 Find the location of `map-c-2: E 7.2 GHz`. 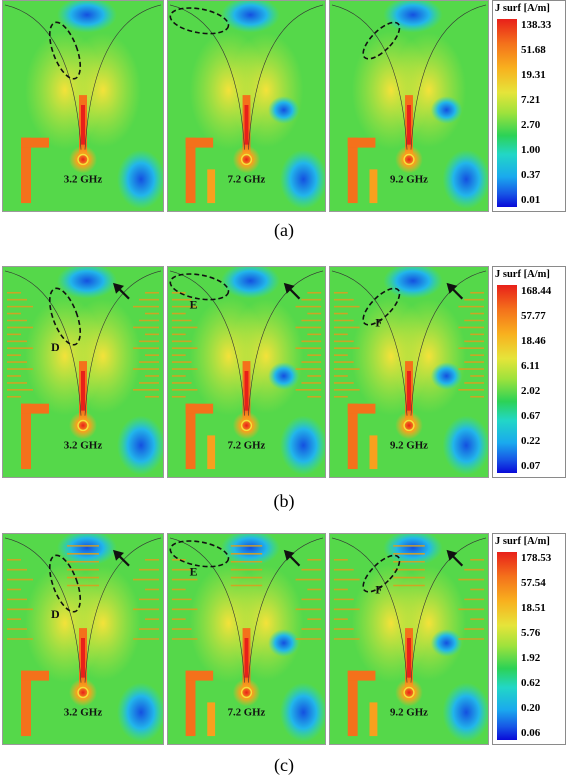

map-c-2: E 7.2 GHz is located at coordinates (246, 639).